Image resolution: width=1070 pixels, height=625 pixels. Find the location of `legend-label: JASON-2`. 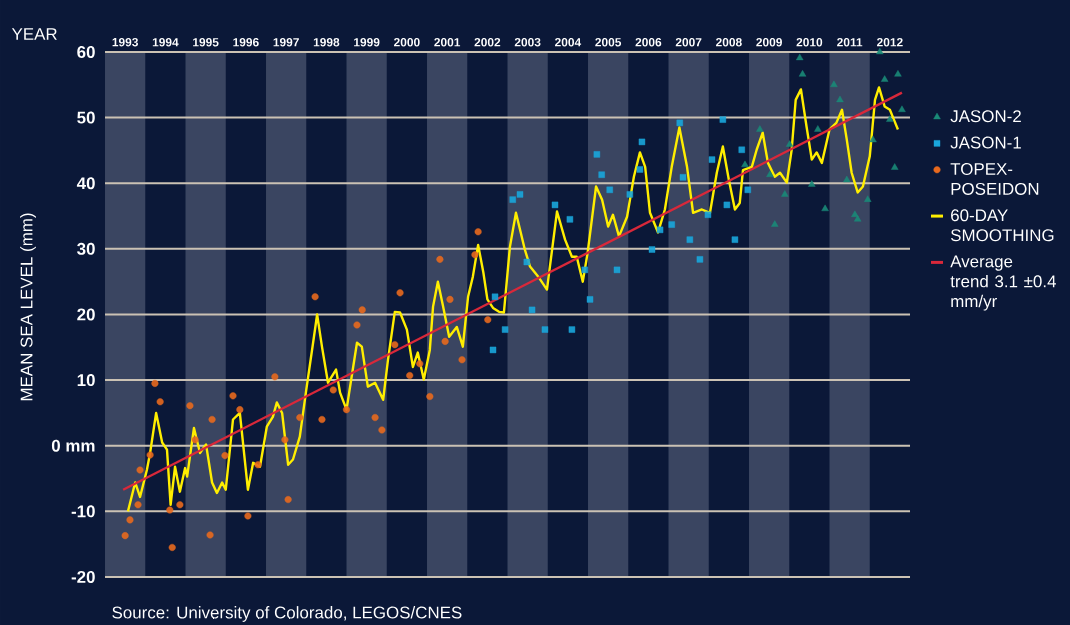

legend-label: JASON-2 is located at coordinates (985, 116).